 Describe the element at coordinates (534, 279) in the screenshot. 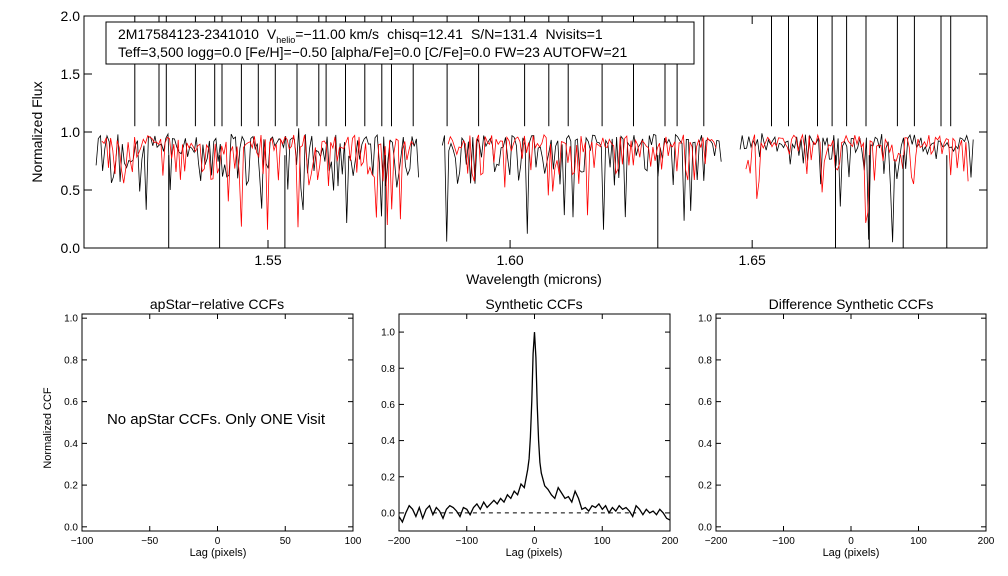

I see `spectrum-xlabel: Wavelength (microns)` at that location.